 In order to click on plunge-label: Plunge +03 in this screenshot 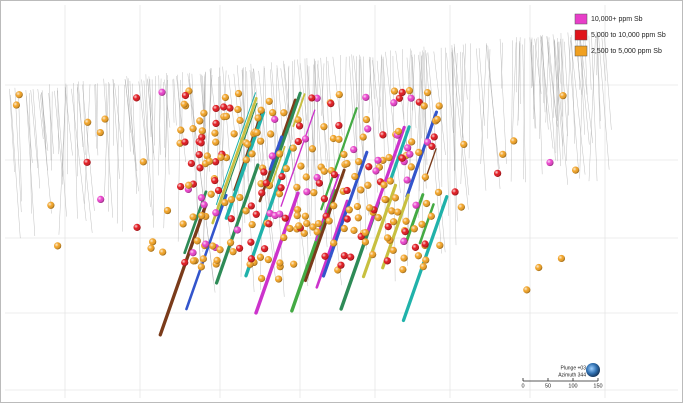, I will do `click(574, 368)`.